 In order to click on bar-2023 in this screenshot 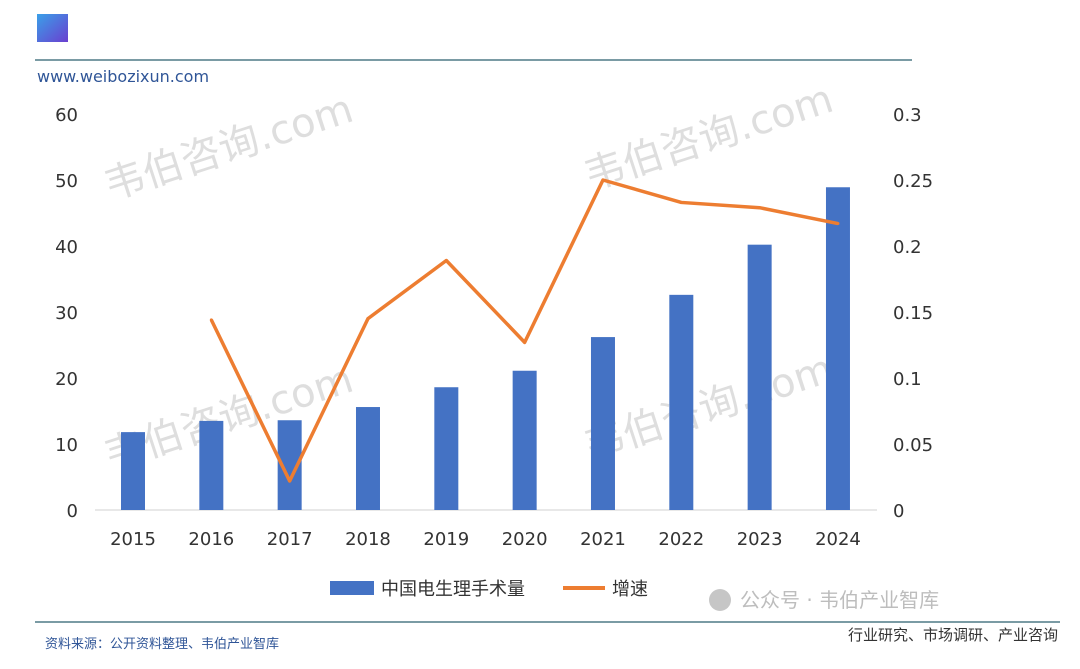, I will do `click(759, 377)`.